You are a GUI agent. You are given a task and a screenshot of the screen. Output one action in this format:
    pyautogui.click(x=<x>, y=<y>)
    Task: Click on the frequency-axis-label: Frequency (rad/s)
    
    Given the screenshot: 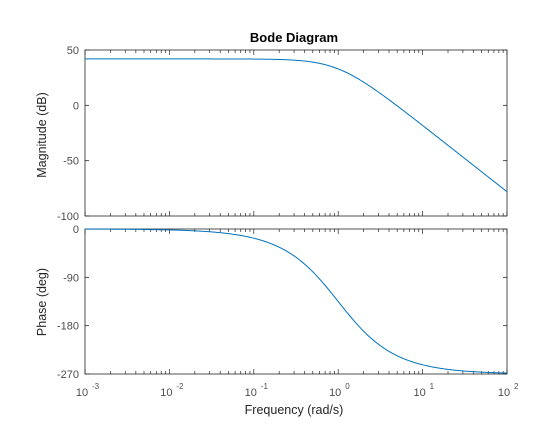 What is the action you would take?
    pyautogui.click(x=294, y=410)
    